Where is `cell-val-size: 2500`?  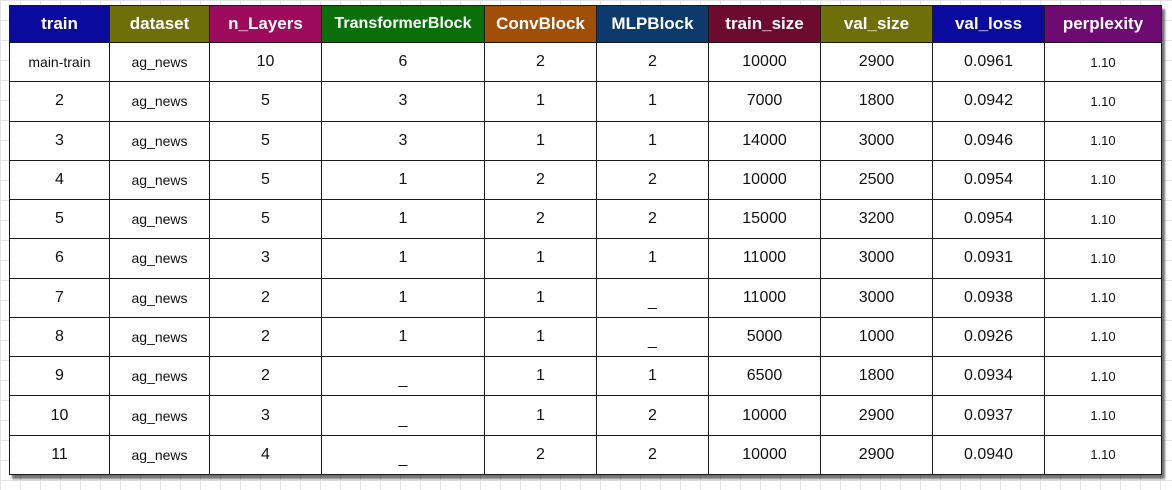
cell-val-size: 2500 is located at coordinates (876, 180).